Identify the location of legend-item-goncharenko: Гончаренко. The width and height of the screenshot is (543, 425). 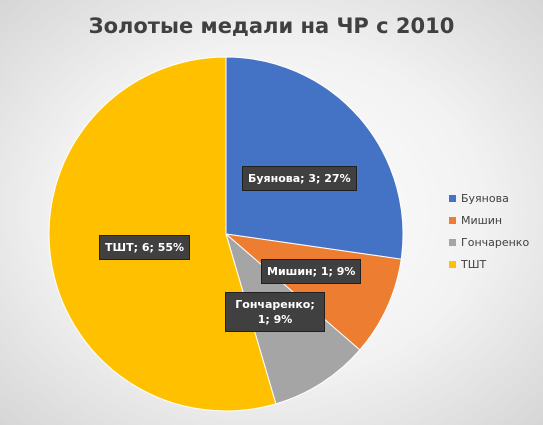
(489, 242).